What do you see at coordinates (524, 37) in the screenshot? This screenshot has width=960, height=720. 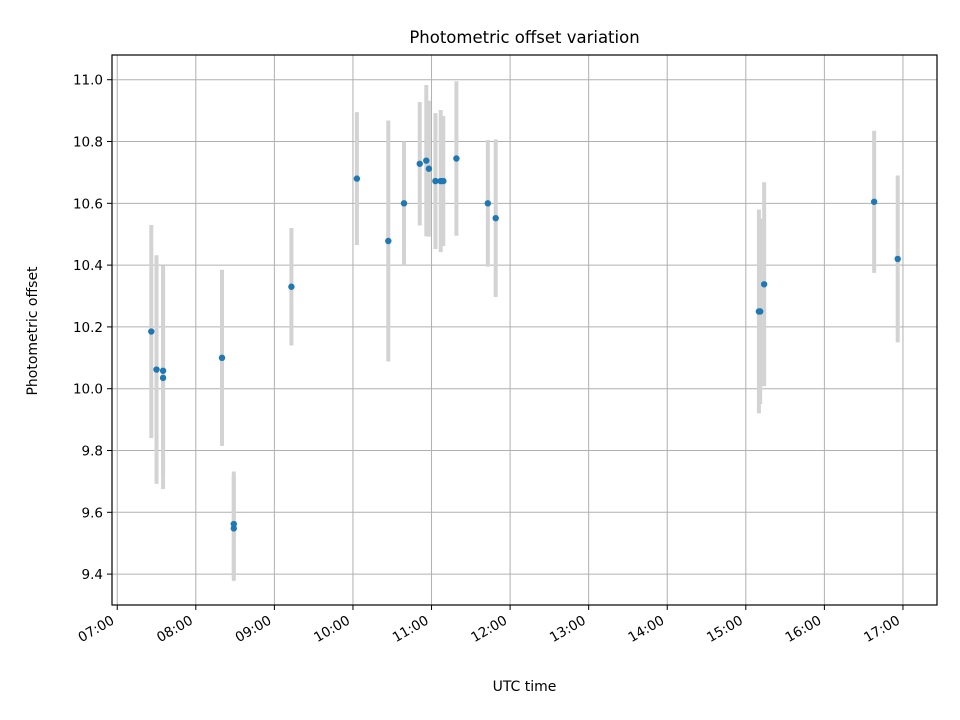 I see `chart-title: Photometric offset variation` at bounding box center [524, 37].